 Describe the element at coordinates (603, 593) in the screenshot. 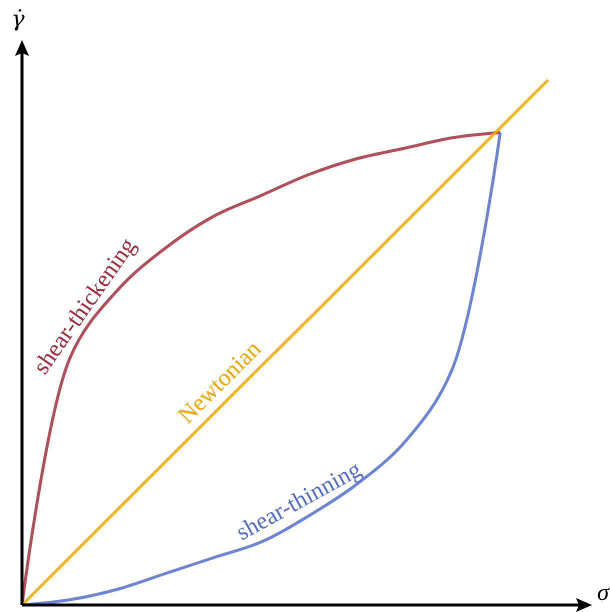

I see `x-axis-title: σ` at that location.